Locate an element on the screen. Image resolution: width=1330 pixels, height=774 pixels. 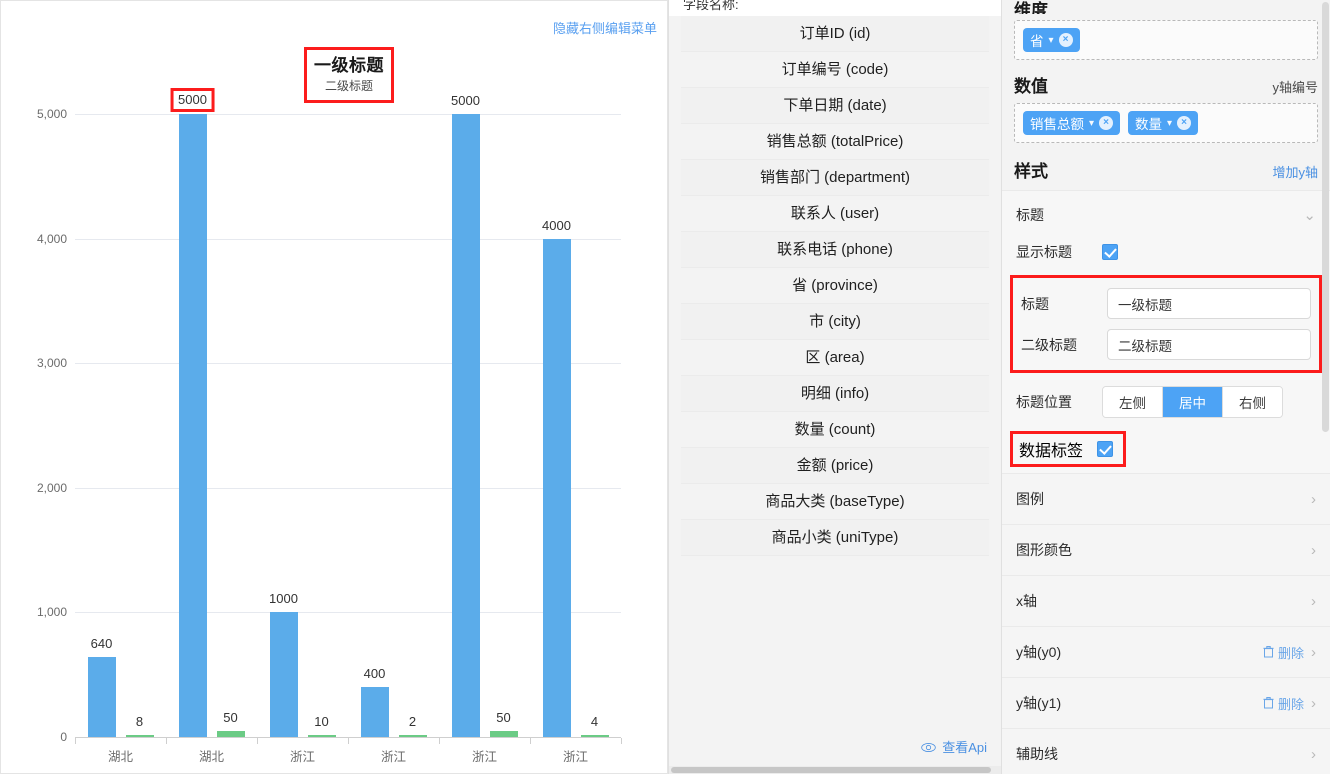
style-row-2: x轴 › is located at coordinates (1166, 600).